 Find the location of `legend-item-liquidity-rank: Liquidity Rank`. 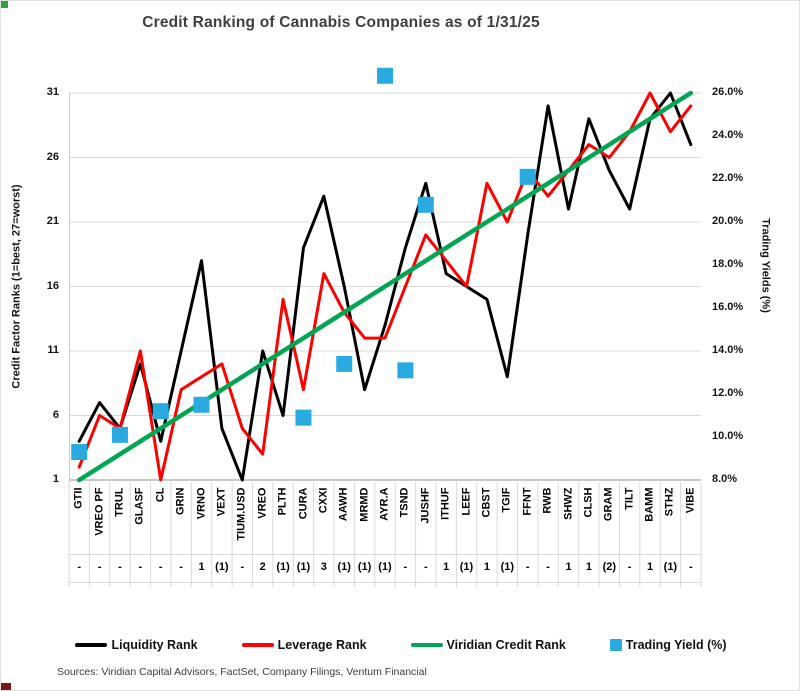

legend-item-liquidity-rank: Liquidity Rank is located at coordinates (136, 645).